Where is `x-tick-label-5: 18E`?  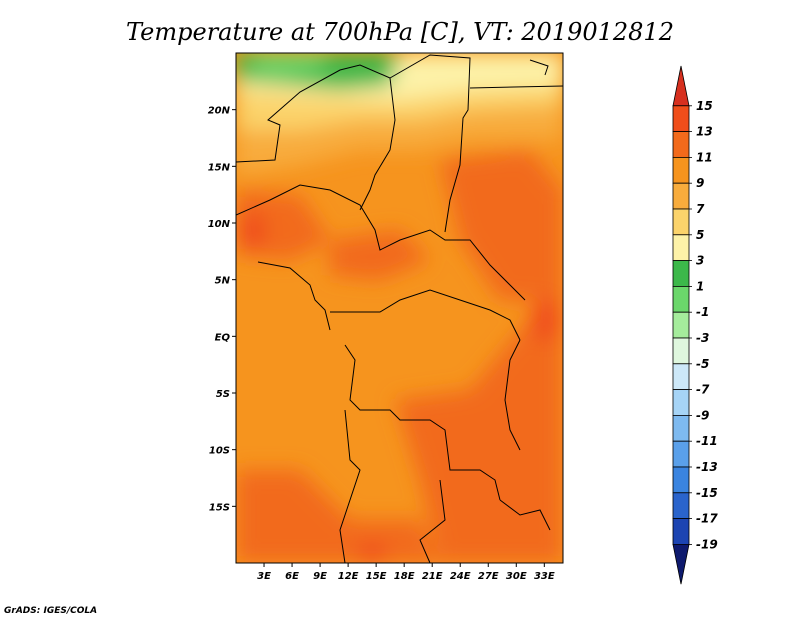
x-tick-label-5: 18E is located at coordinates (404, 576).